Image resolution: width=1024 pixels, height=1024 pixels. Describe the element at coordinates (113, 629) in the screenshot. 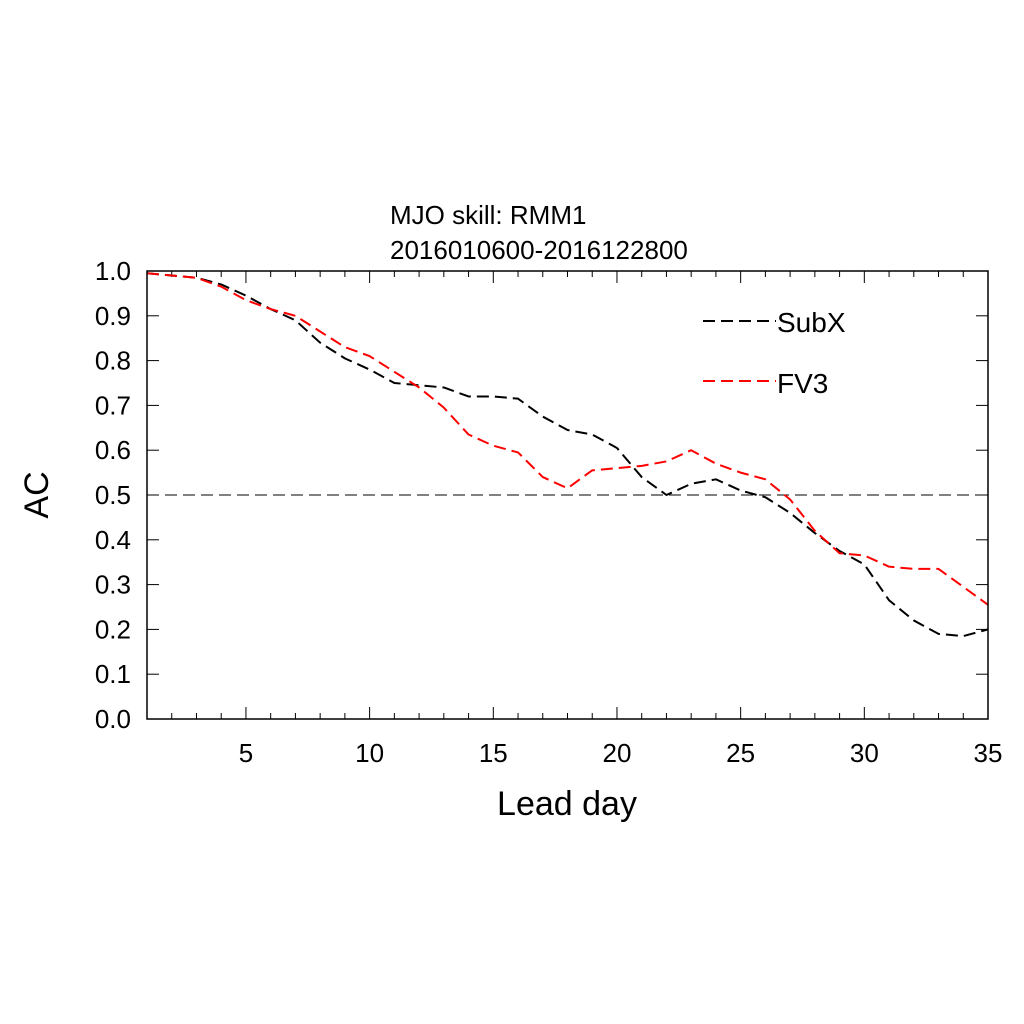

I see `y-tick-label: 0.2` at that location.